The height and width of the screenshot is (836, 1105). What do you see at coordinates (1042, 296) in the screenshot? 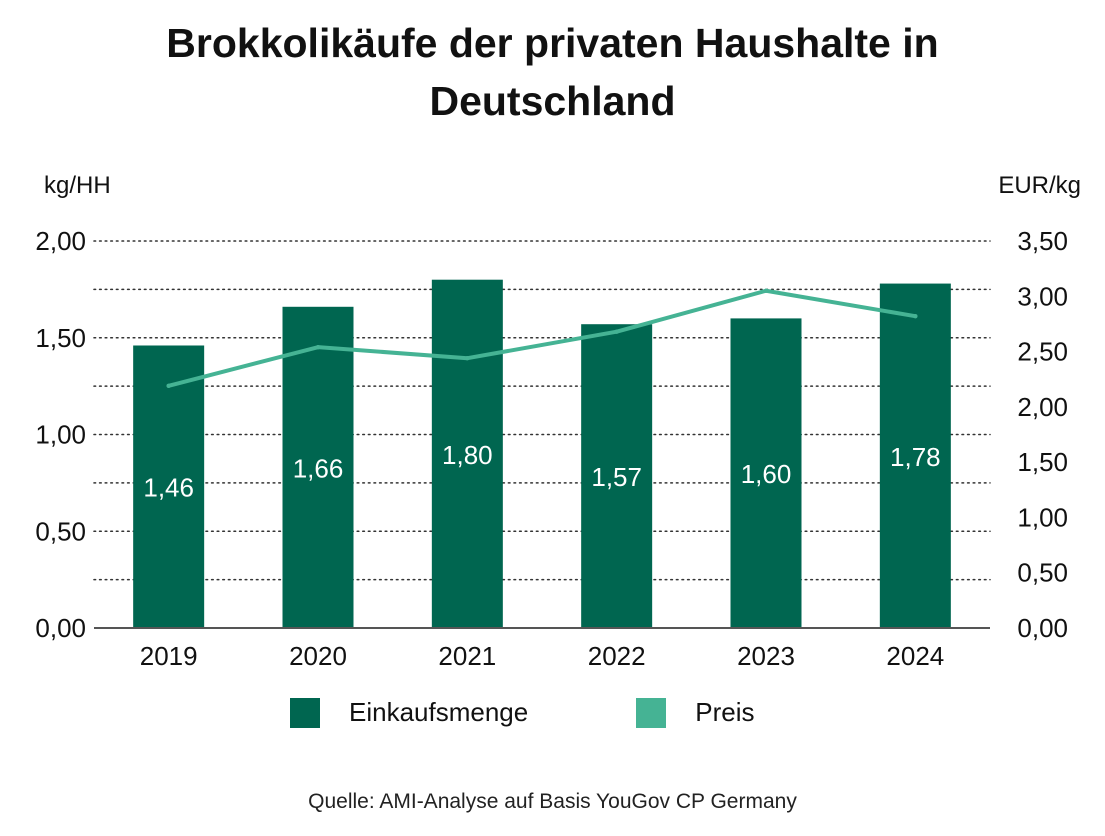
I see `y-tick-label-right: 3,00` at bounding box center [1042, 296].